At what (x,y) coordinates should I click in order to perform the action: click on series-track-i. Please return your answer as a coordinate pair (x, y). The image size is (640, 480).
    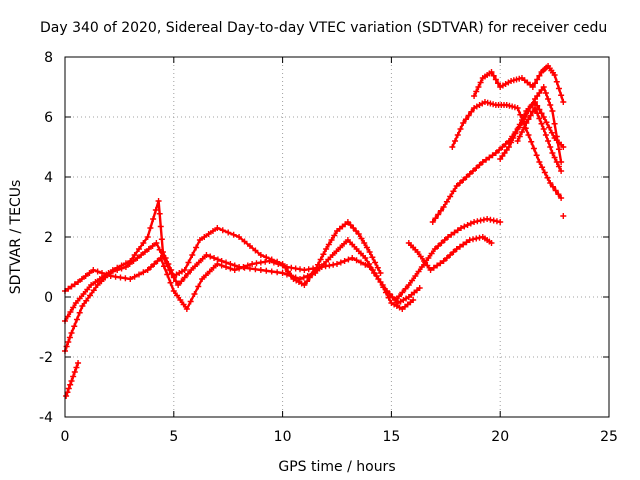
    Looking at the image, I should click on (519, 84).